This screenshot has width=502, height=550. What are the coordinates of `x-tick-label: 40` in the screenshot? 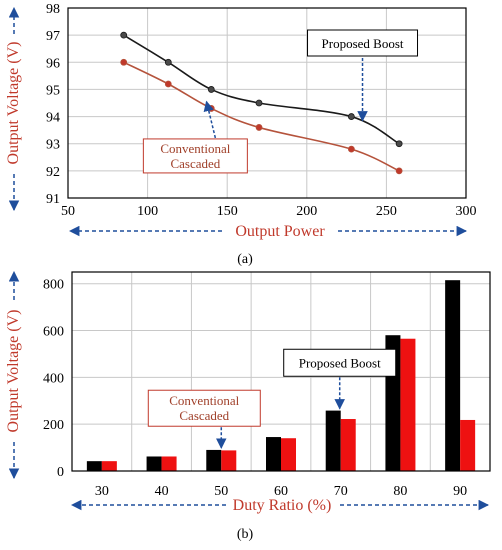 It's located at (162, 491).